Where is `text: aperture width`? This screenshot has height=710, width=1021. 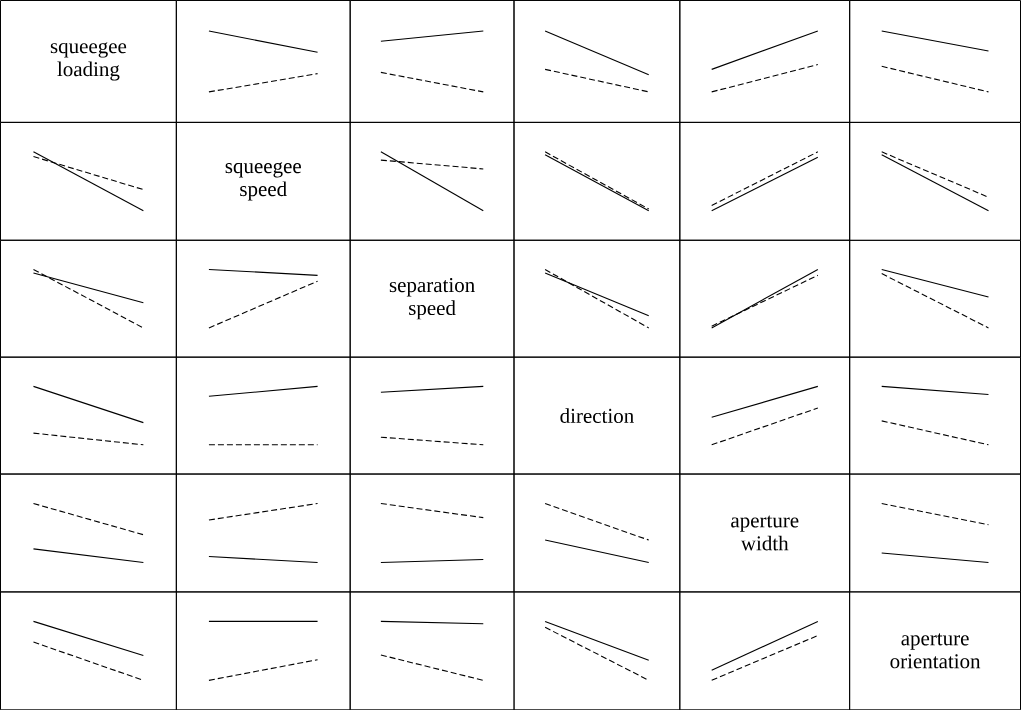
text: aperture width is located at coordinates (765, 533).